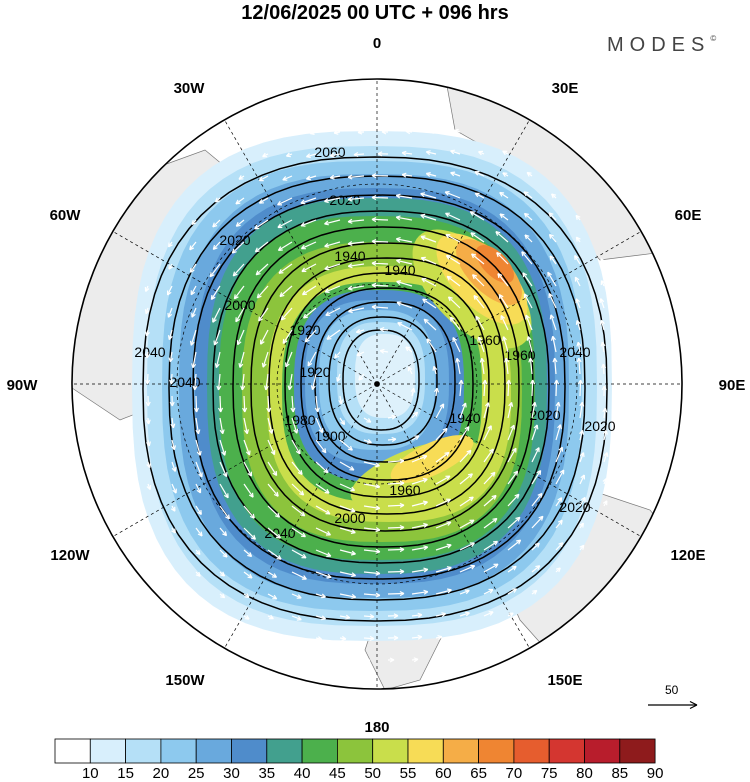 This screenshot has height=782, width=750. Describe the element at coordinates (196, 773) in the screenshot. I see `colorbar-level: 25` at that location.